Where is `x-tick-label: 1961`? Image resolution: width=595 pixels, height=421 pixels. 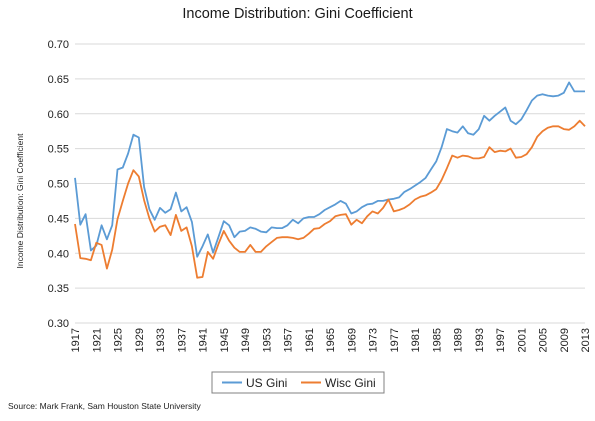 x-tick-label: 1961 is located at coordinates (310, 340).